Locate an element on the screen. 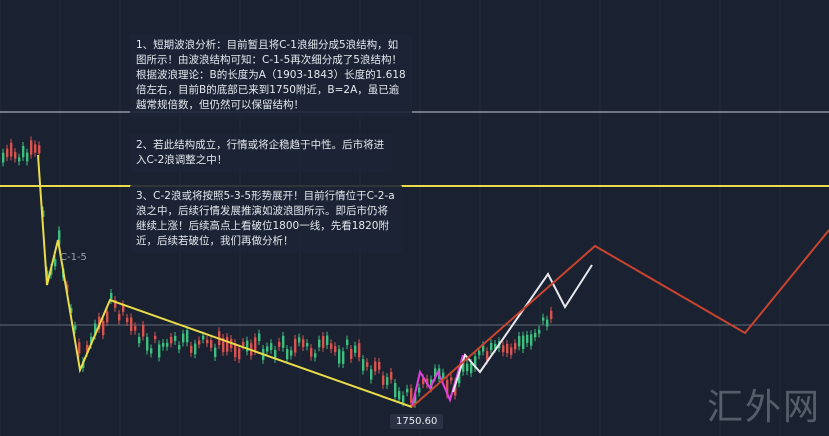  low-price-label: 1750.60 is located at coordinates (417, 421).